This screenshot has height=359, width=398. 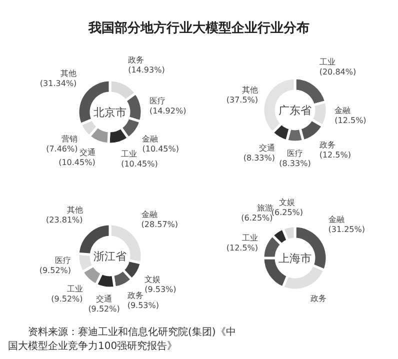 I want to click on data-label: (28.57%), so click(x=159, y=225).